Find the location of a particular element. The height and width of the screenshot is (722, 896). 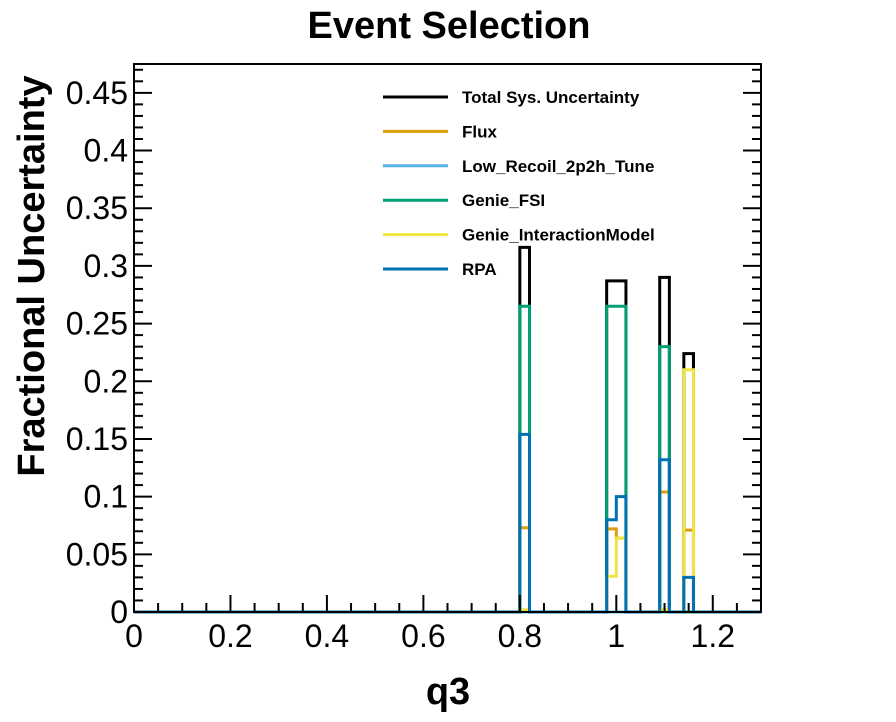

legend-label: Total Sys. Uncertainty is located at coordinates (551, 97).